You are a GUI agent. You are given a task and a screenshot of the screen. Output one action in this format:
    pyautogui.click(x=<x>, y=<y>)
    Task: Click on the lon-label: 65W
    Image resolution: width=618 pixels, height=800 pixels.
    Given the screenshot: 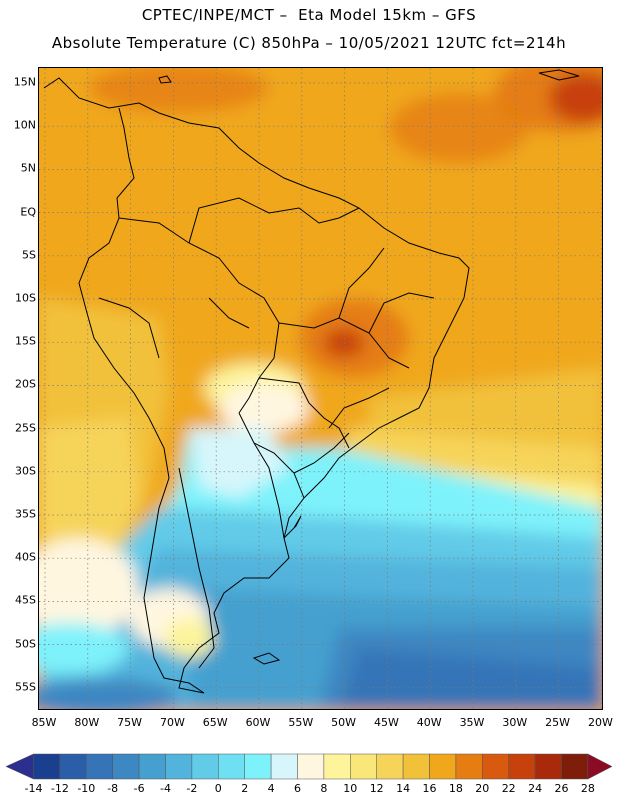 What is the action you would take?
    pyautogui.click(x=215, y=722)
    